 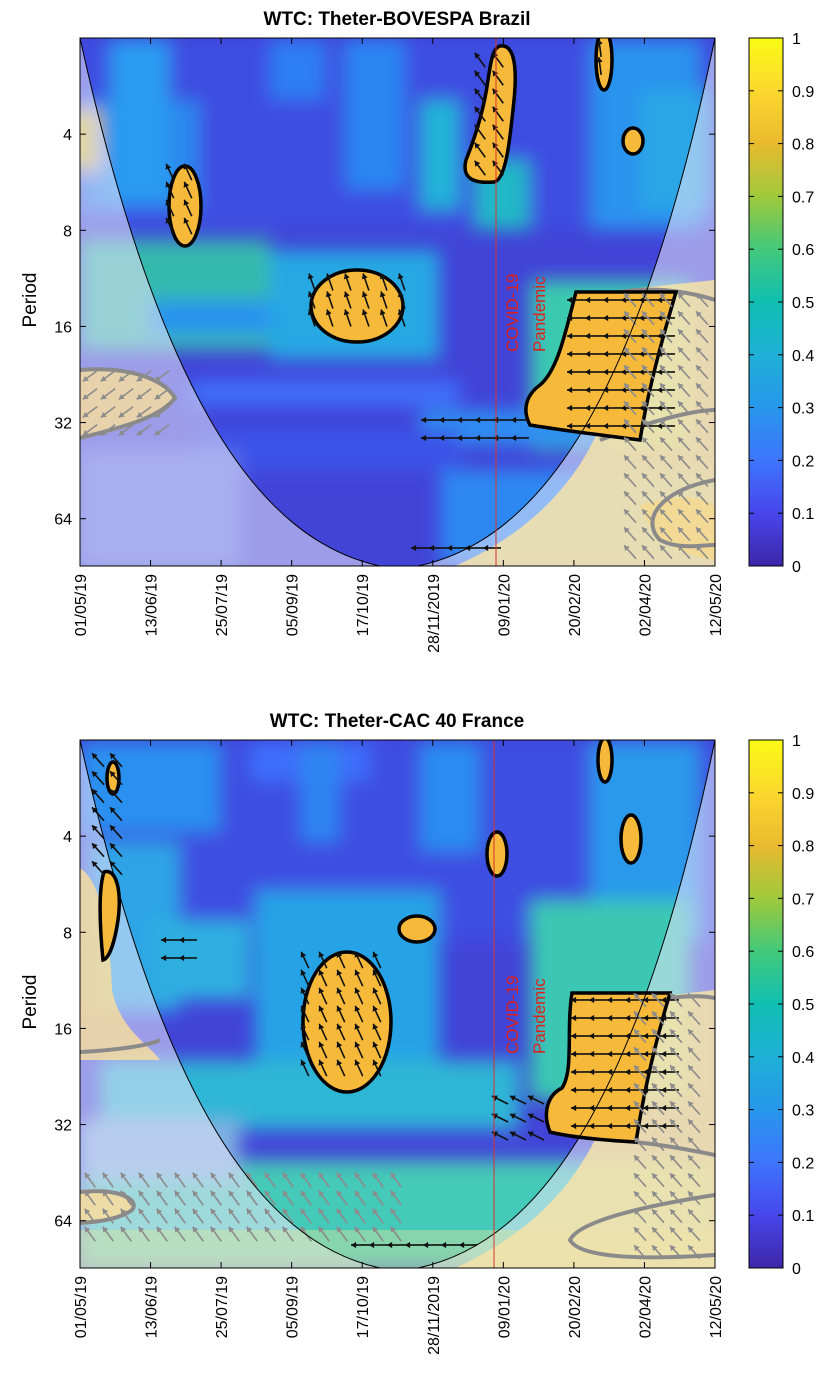 What do you see at coordinates (803, 250) in the screenshot?
I see `colorbar-tick-label: 0.6` at bounding box center [803, 250].